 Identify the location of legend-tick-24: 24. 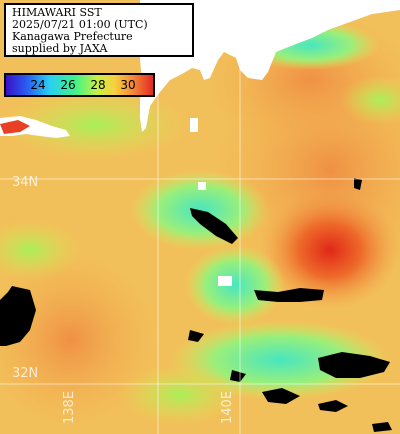
(38, 85).